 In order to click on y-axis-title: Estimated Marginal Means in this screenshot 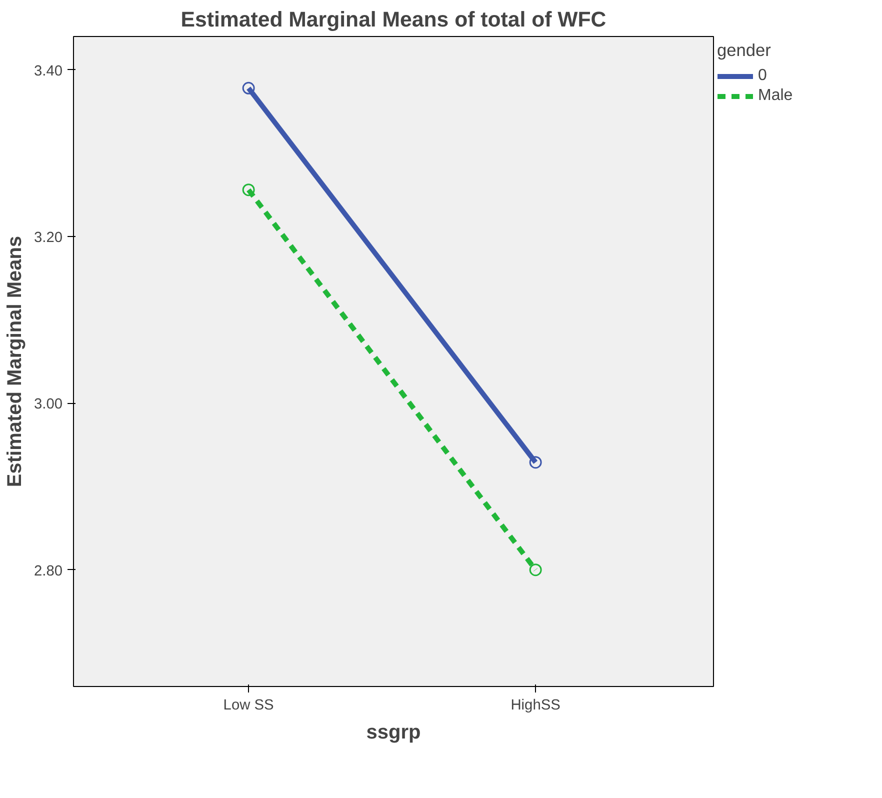, I will do `click(15, 362)`.